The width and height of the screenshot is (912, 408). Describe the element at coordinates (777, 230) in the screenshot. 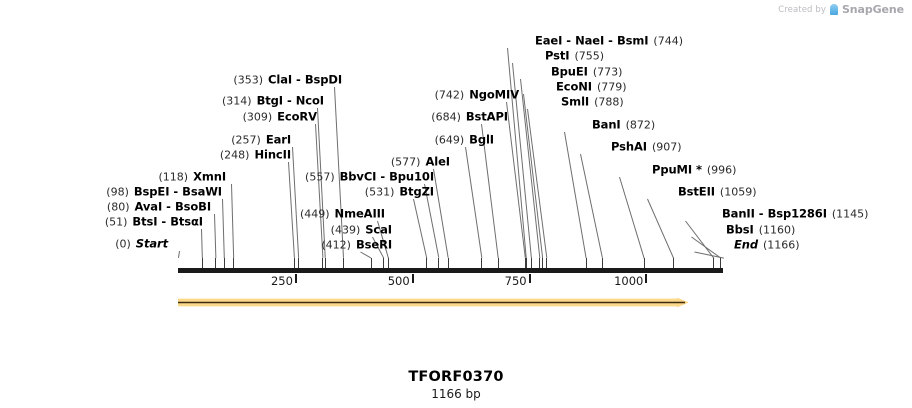

I see `site-position: (1160)` at that location.